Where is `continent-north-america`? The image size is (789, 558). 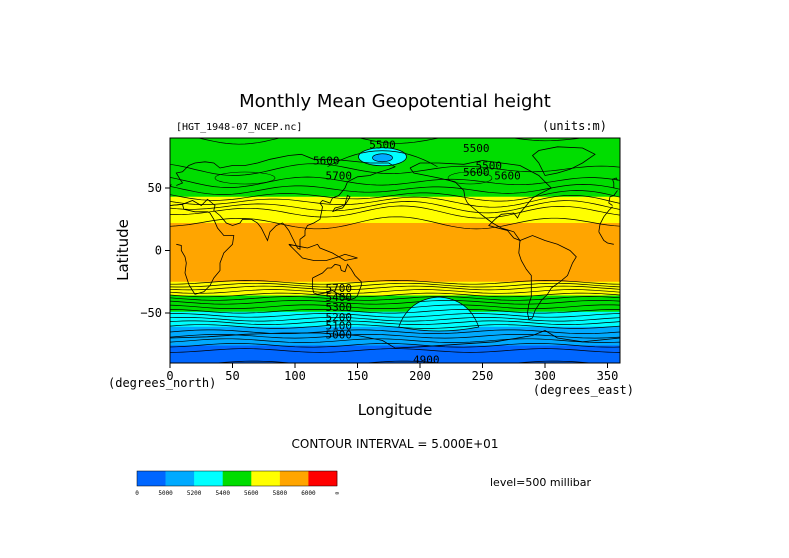 continent-north-america is located at coordinates (480, 201).